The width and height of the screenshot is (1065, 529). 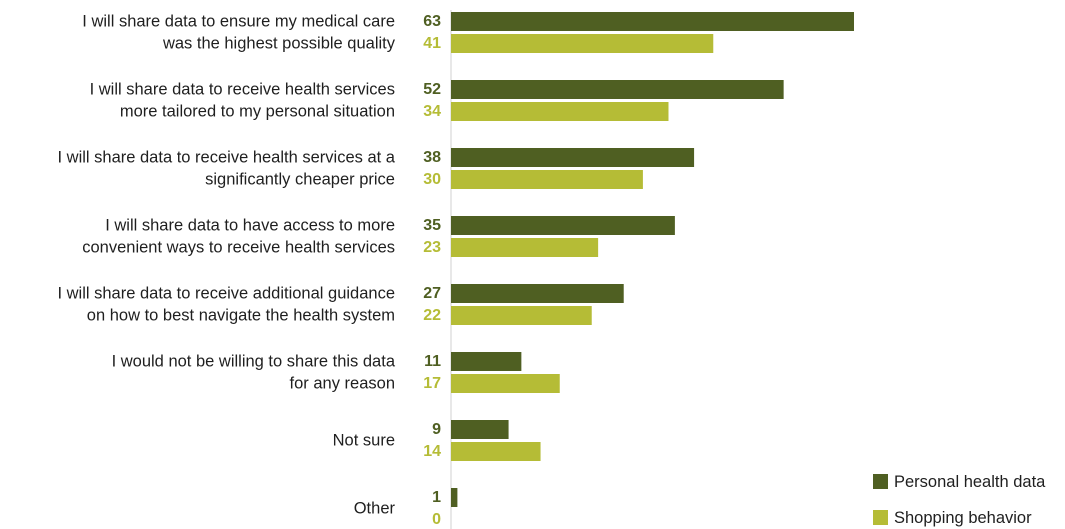 I want to click on value-label-shopping-behavior: 0, so click(x=436, y=519).